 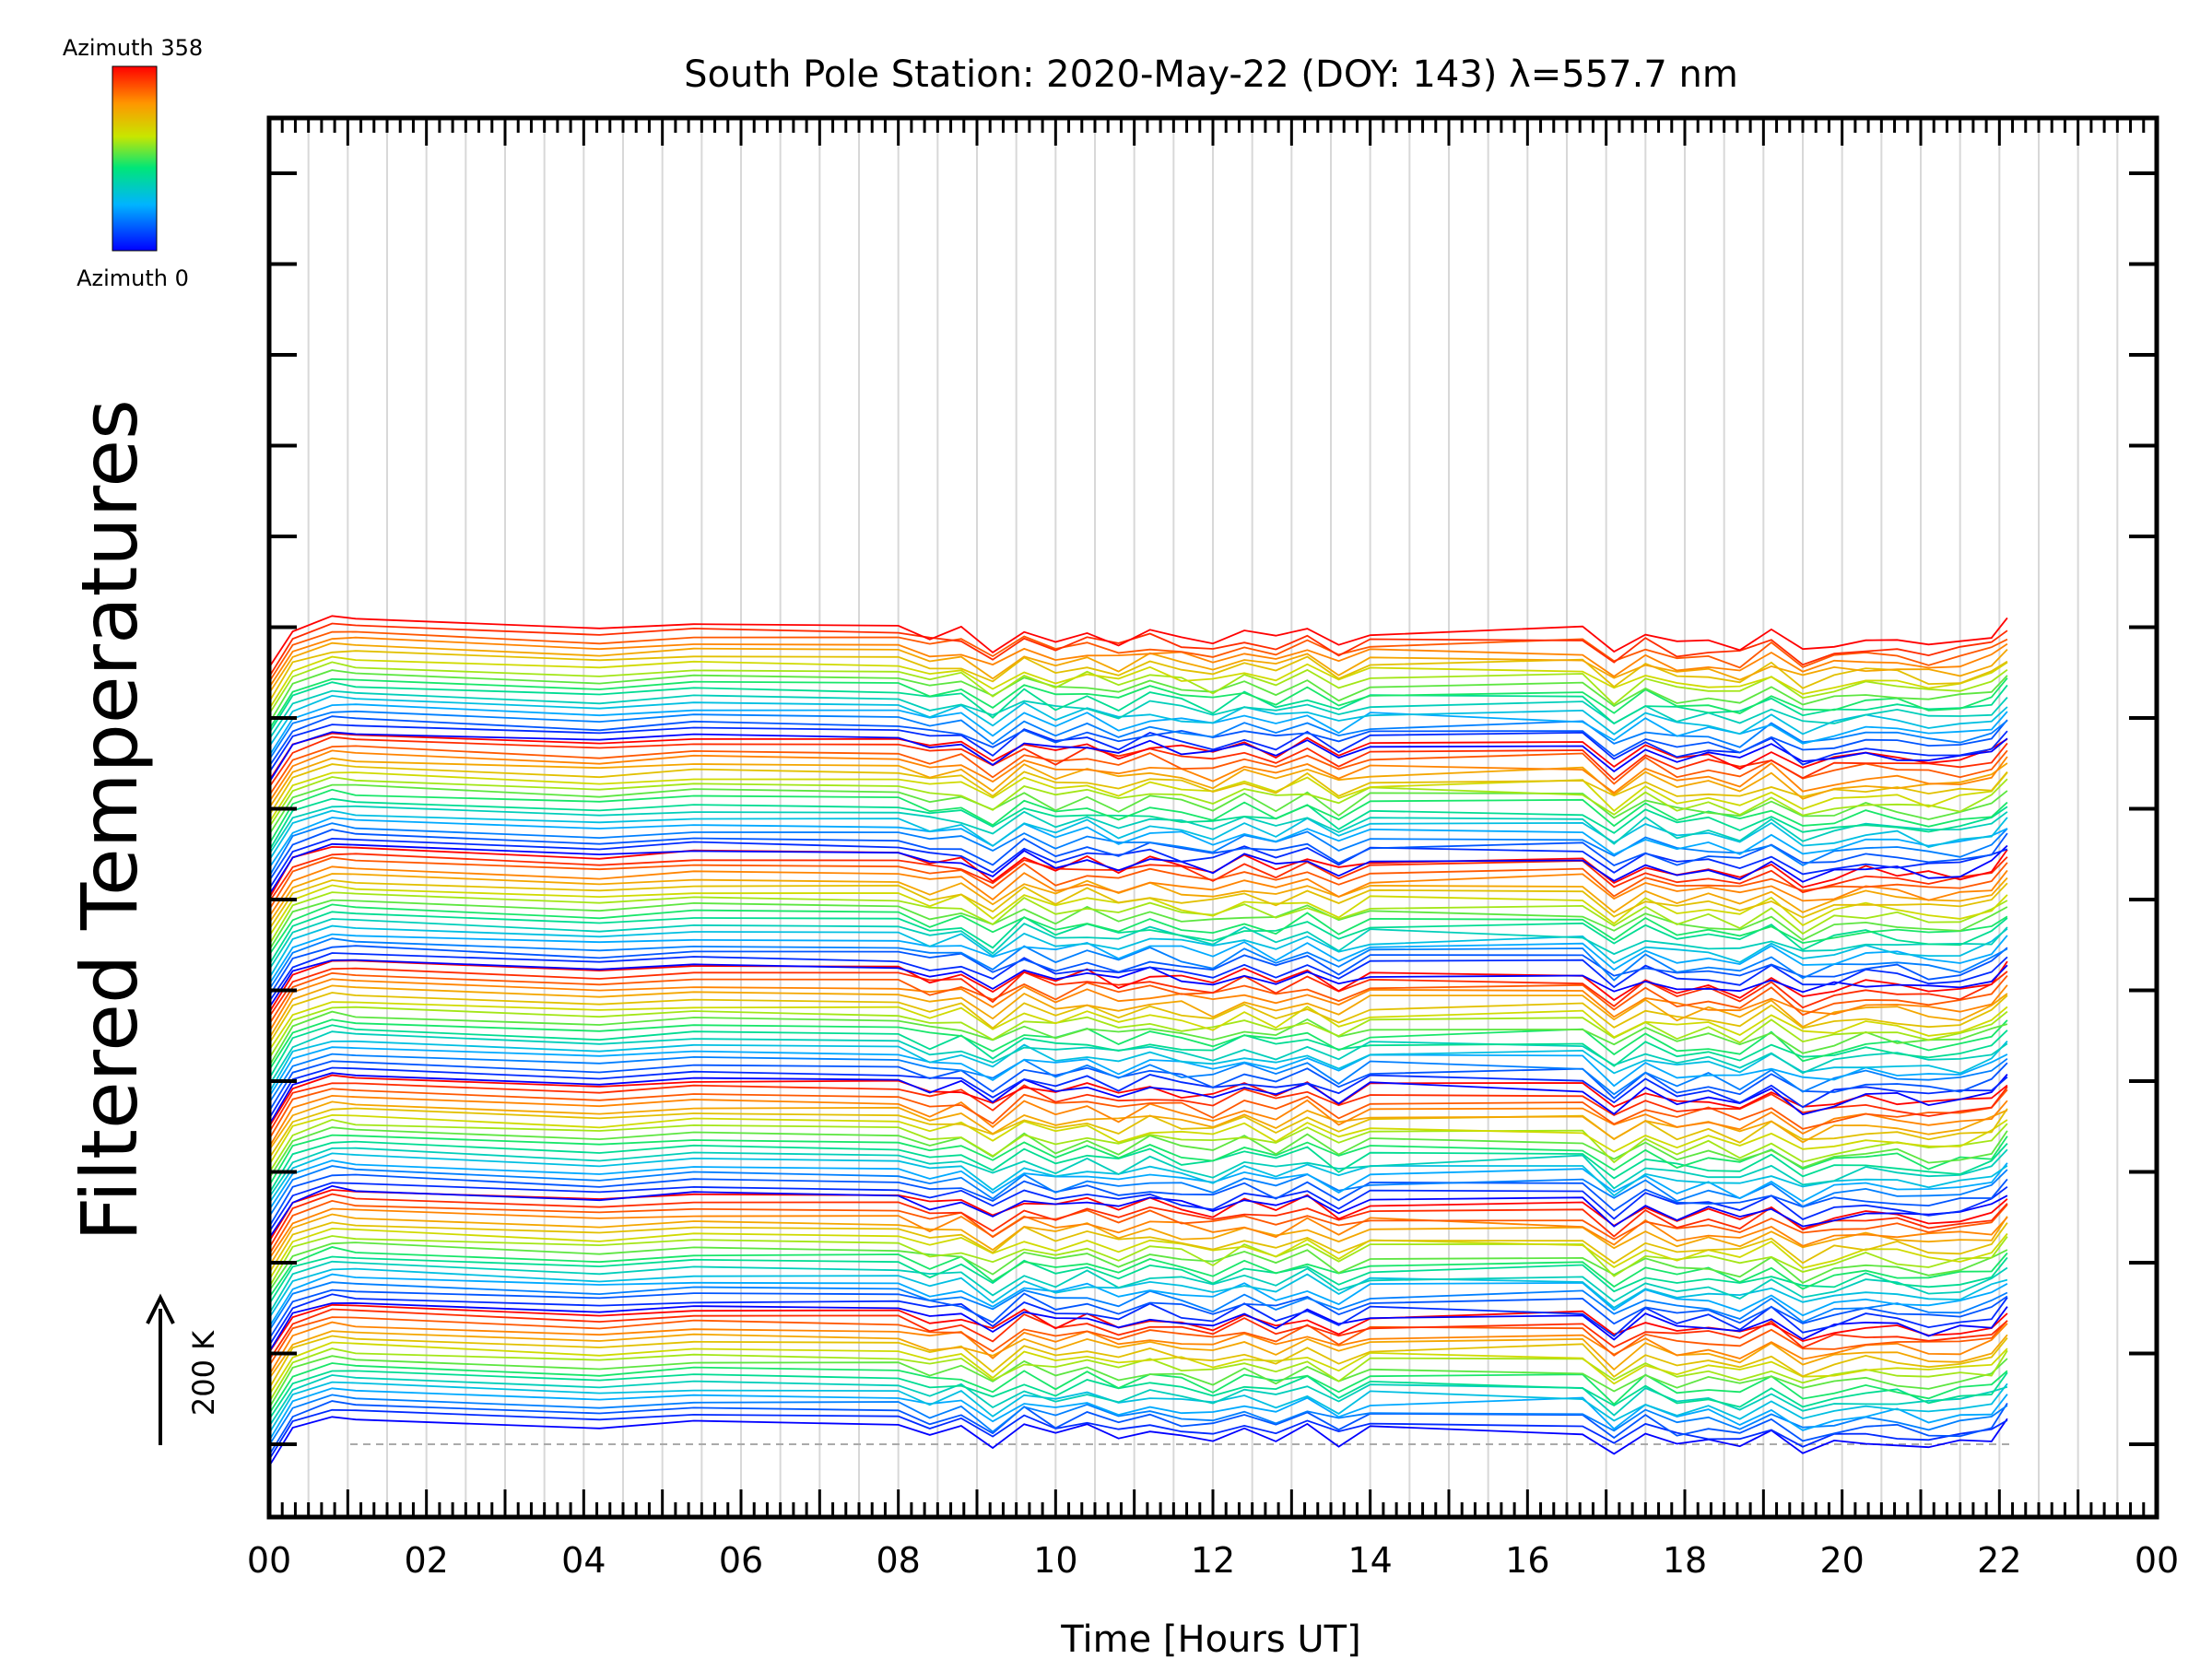 I want to click on x-tick-label: 14, so click(x=1369, y=1560).